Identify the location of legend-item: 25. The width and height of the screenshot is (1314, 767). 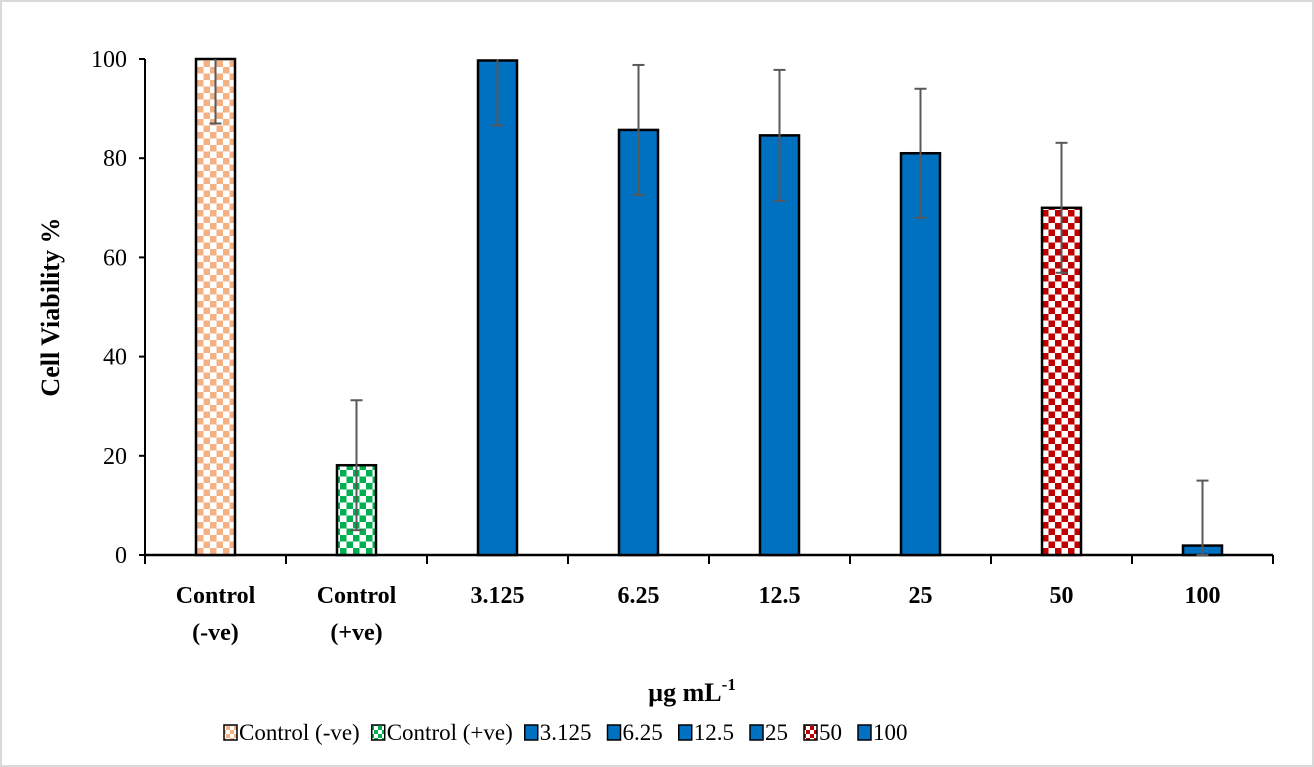
(768, 732).